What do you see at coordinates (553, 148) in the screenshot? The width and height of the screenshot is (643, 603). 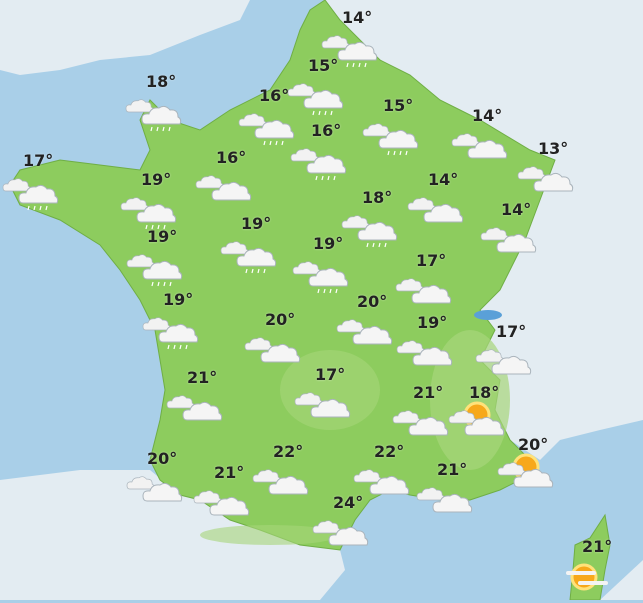 I see `temperature-label: 13°` at bounding box center [553, 148].